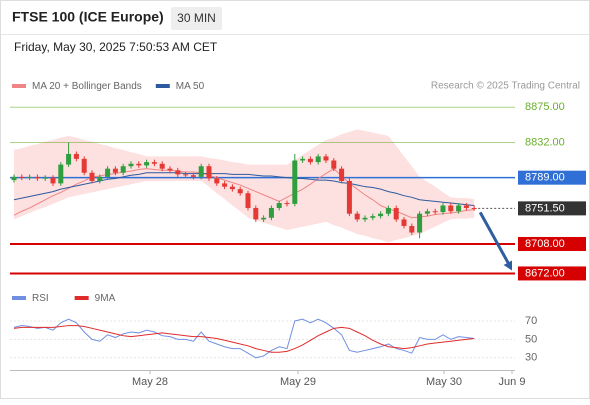 The width and height of the screenshot is (590, 405). I want to click on level-label: 8832.00, so click(545, 142).